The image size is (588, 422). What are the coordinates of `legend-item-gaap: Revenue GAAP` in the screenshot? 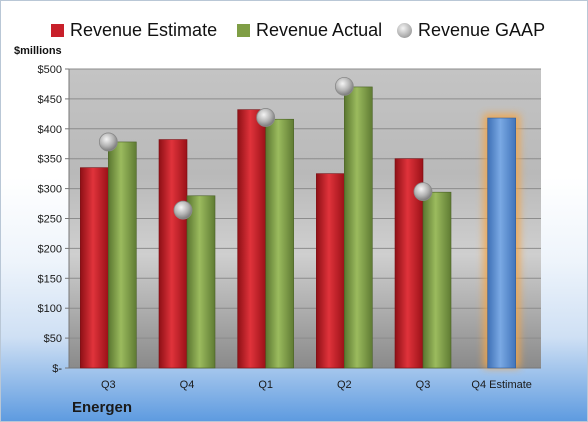 It's located at (471, 30).